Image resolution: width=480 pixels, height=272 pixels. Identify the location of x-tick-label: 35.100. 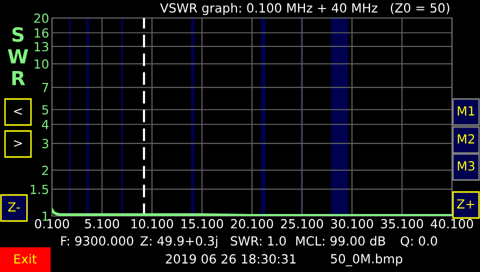
(402, 223).